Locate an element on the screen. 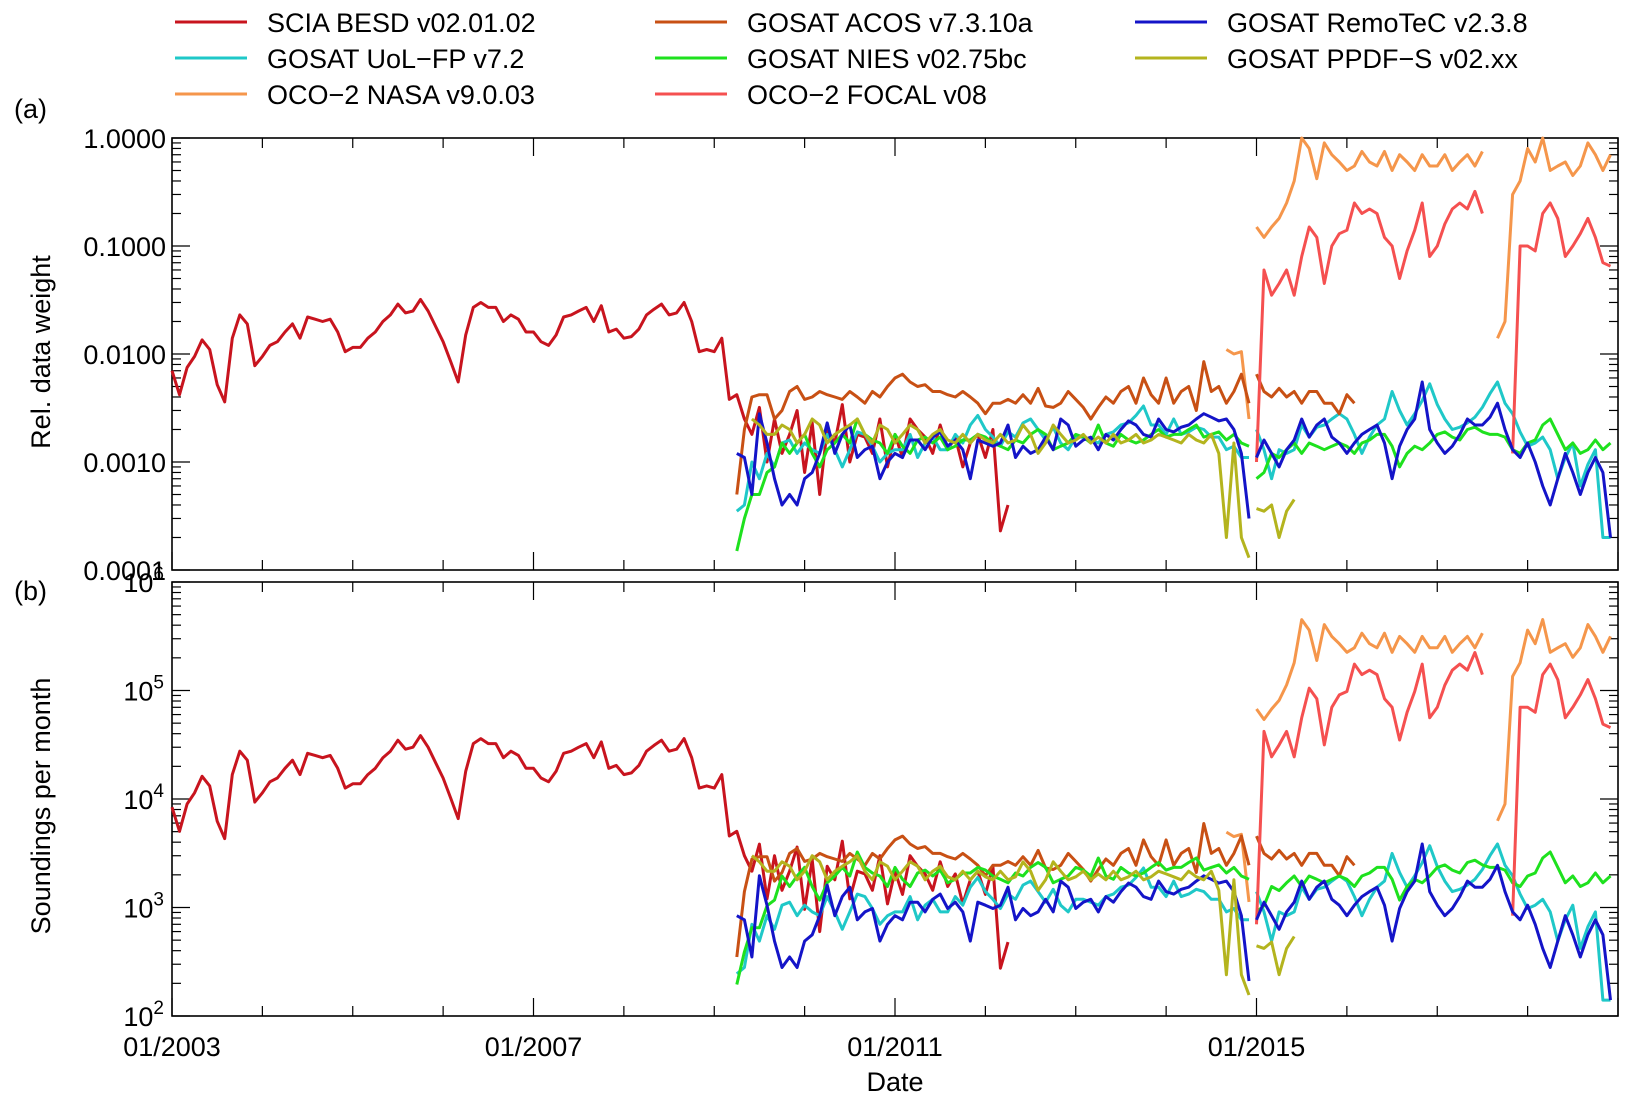  x-tick-label: 01/2011 is located at coordinates (895, 1047).